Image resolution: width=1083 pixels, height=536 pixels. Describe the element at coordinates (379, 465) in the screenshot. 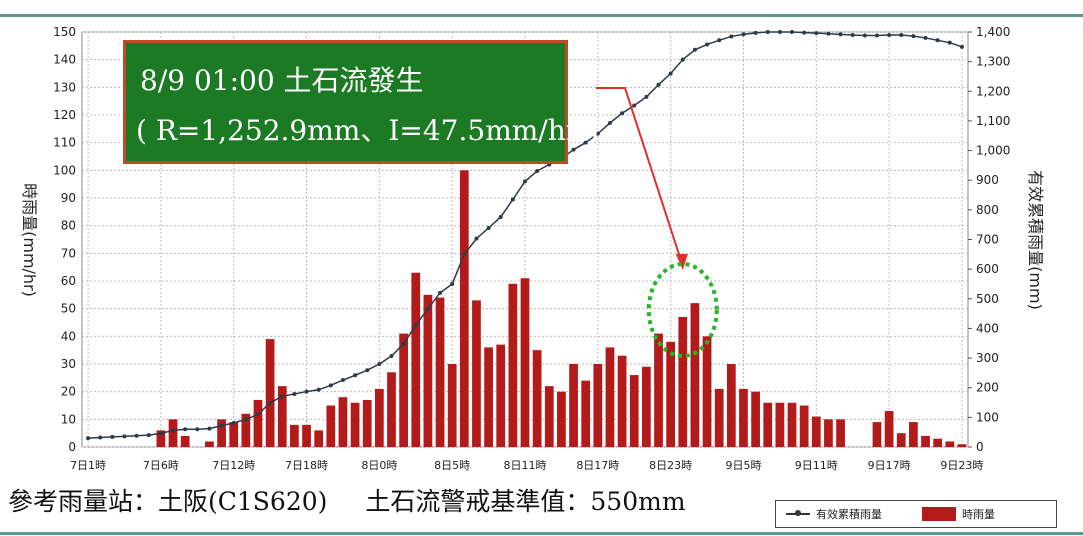

I see `x-tick-label: 8日0時` at that location.